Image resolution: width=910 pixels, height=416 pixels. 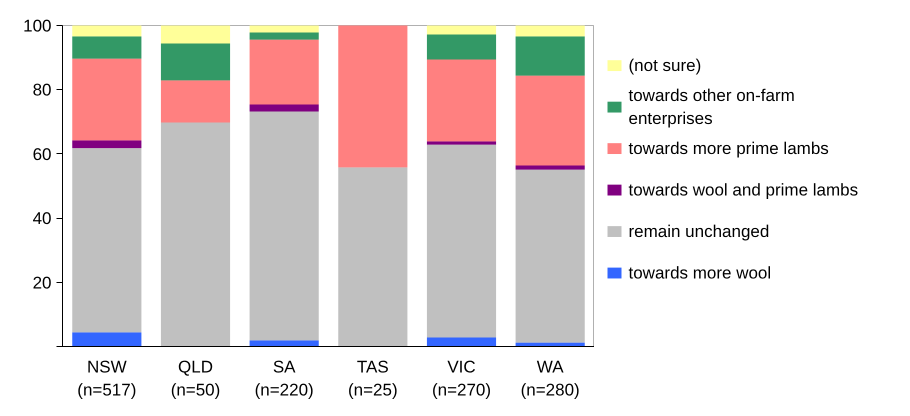 What do you see at coordinates (550, 379) in the screenshot?
I see `x-tick-label: WA (n=280)` at bounding box center [550, 379].